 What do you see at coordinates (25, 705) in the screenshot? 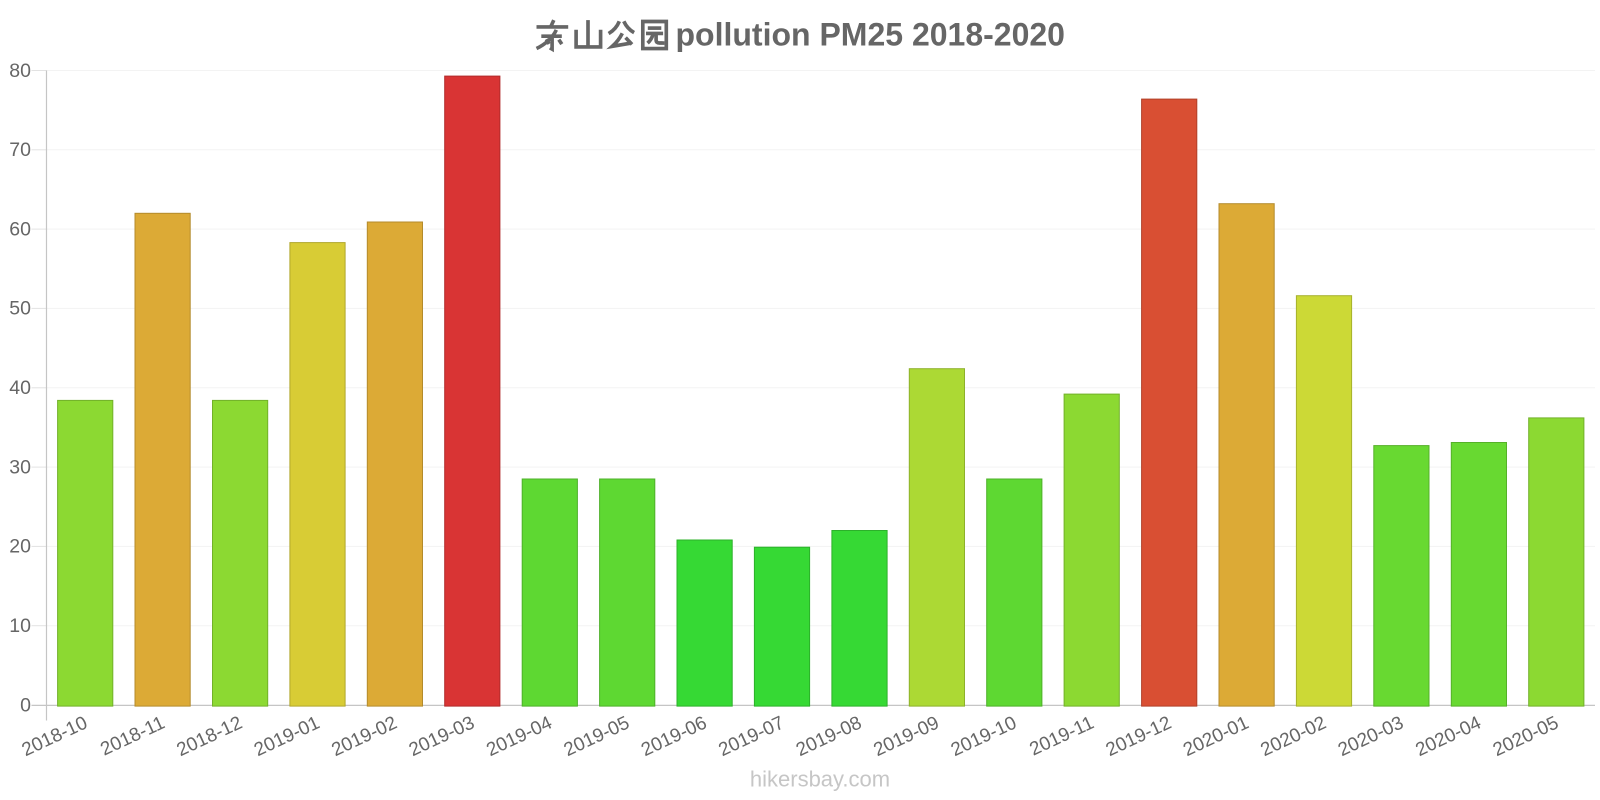
I see `svg-text: 0` at bounding box center [25, 705].